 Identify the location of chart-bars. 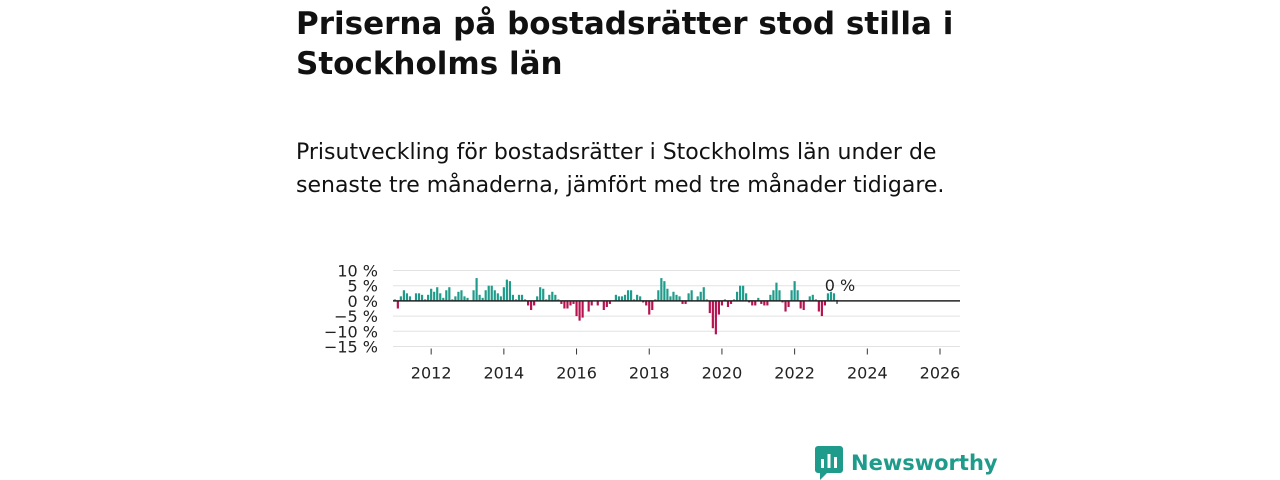
(676, 306).